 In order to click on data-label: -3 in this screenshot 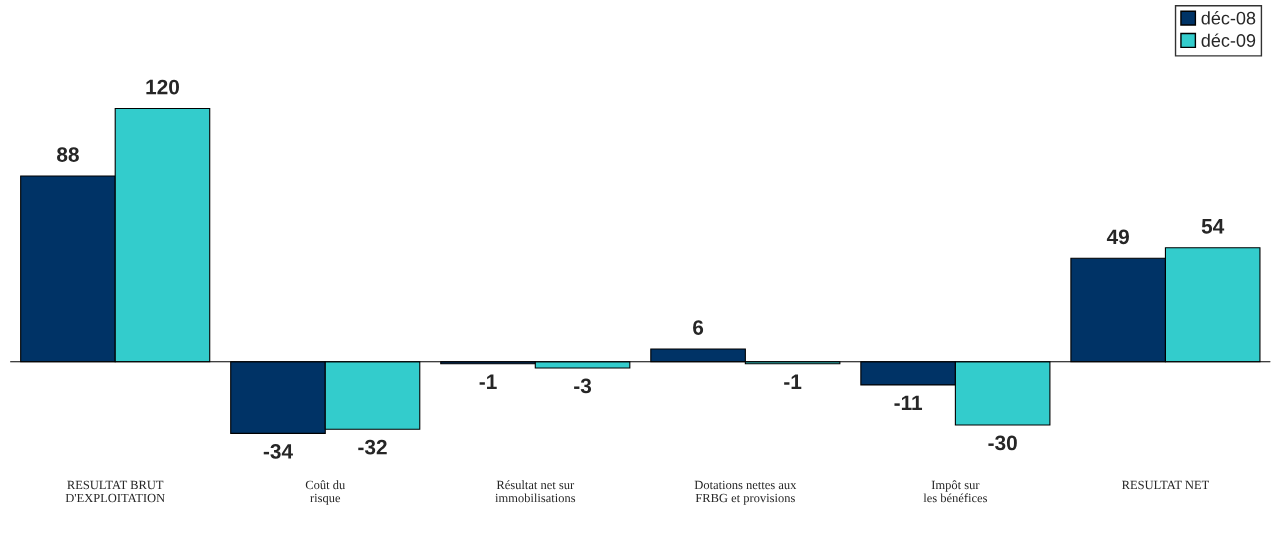, I will do `click(583, 386)`.